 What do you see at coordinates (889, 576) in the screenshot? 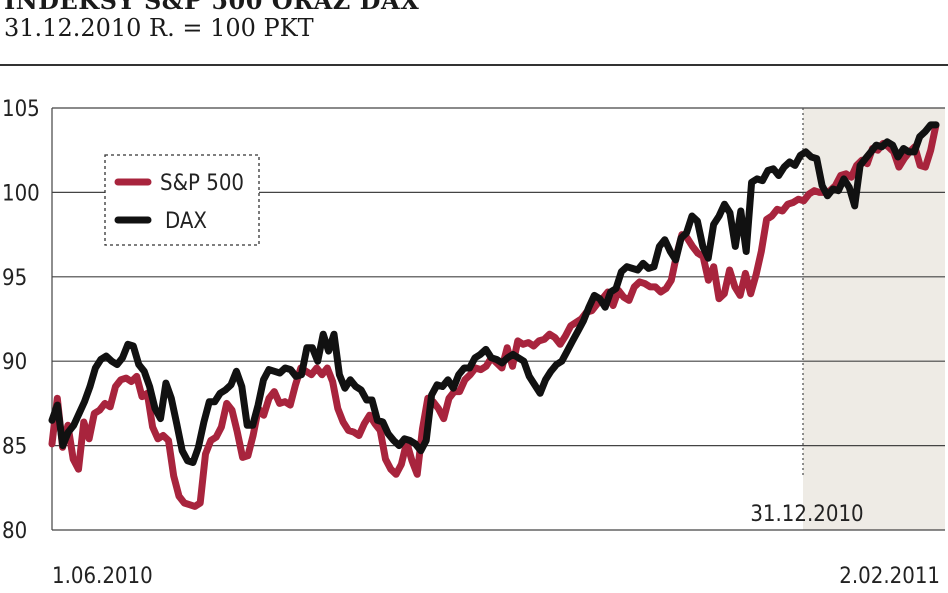
I see `x-end-label: 2.02.2011` at bounding box center [889, 576].